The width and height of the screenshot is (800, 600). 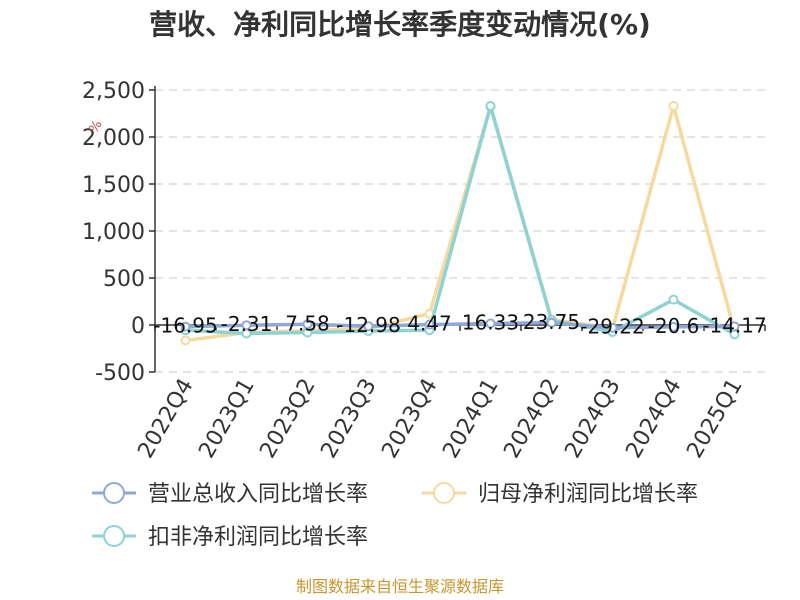 I want to click on x-tick-label: 2024Q4, so click(x=653, y=419).